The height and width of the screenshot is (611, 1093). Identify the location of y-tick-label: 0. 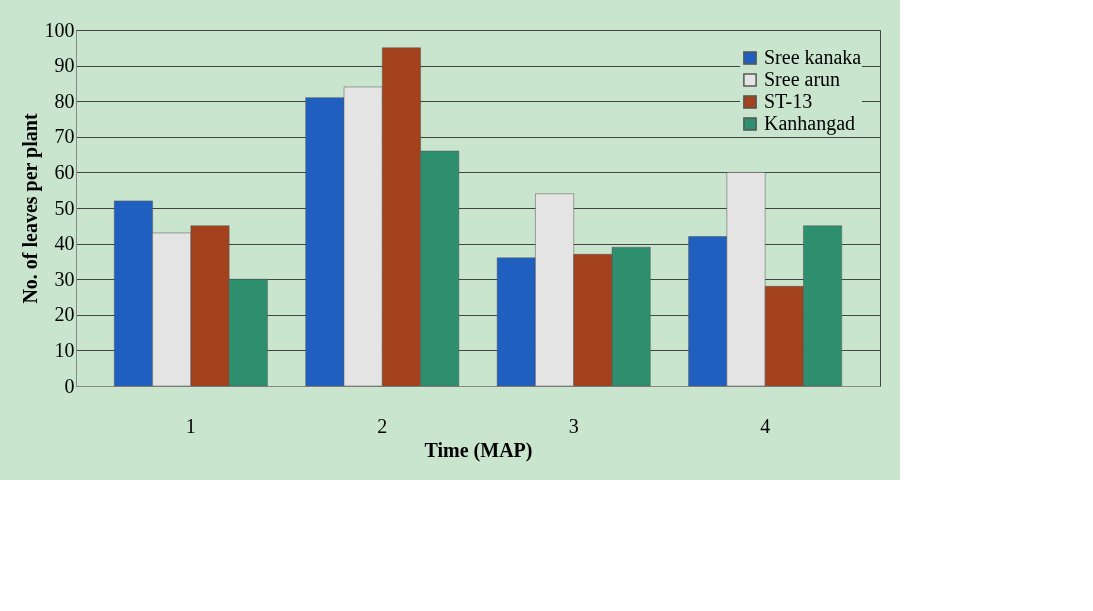
(69, 385).